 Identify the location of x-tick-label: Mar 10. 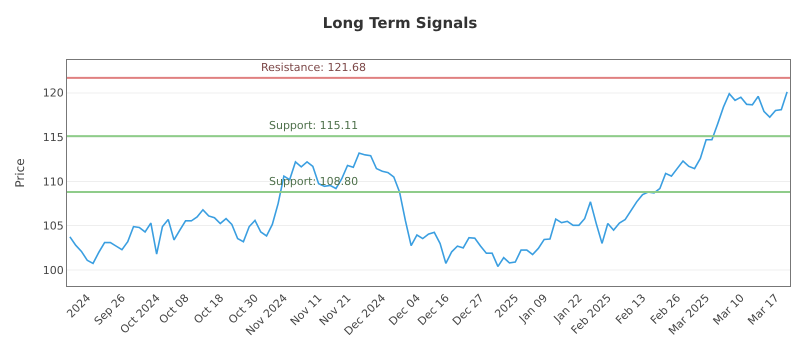
(728, 310).